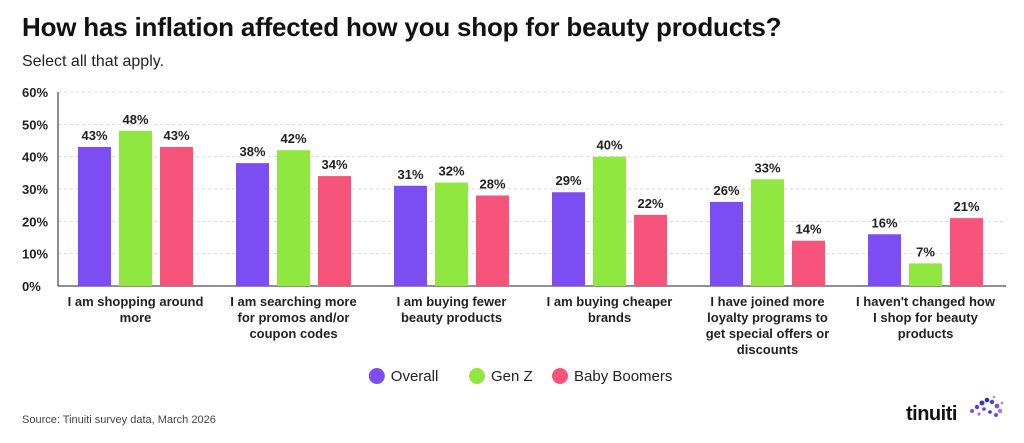 This screenshot has width=1024, height=443. What do you see at coordinates (293, 333) in the screenshot?
I see `category-label-line: coupon codes` at bounding box center [293, 333].